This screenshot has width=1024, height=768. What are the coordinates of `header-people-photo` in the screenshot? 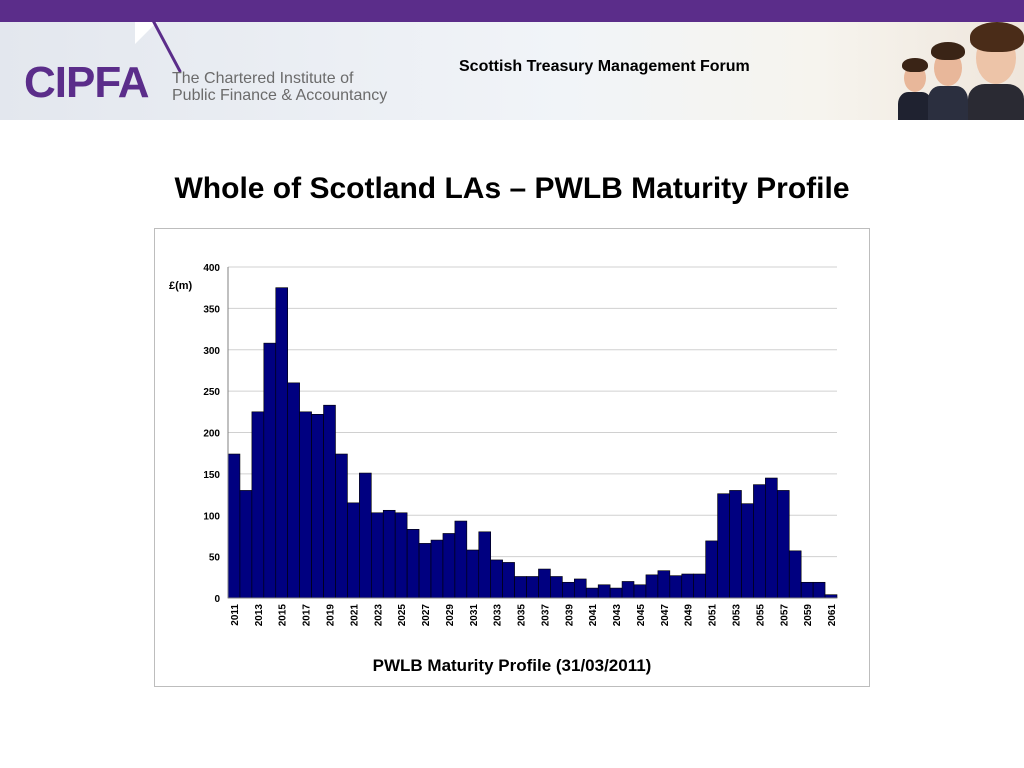 It's located at (957, 71).